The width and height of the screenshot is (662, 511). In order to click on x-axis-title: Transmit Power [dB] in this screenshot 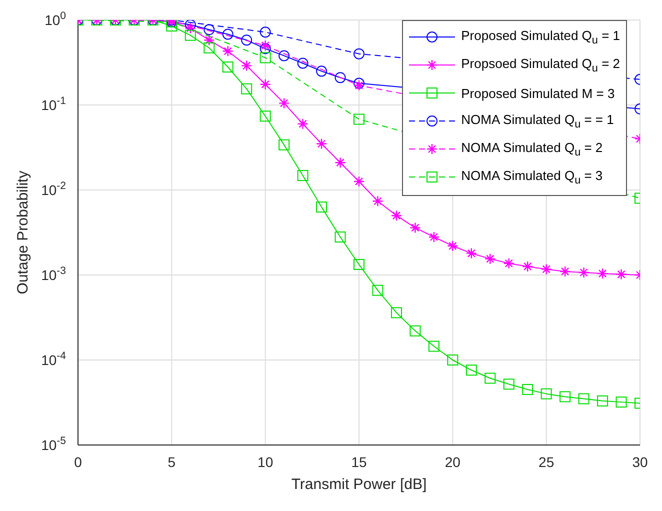, I will do `click(359, 484)`.